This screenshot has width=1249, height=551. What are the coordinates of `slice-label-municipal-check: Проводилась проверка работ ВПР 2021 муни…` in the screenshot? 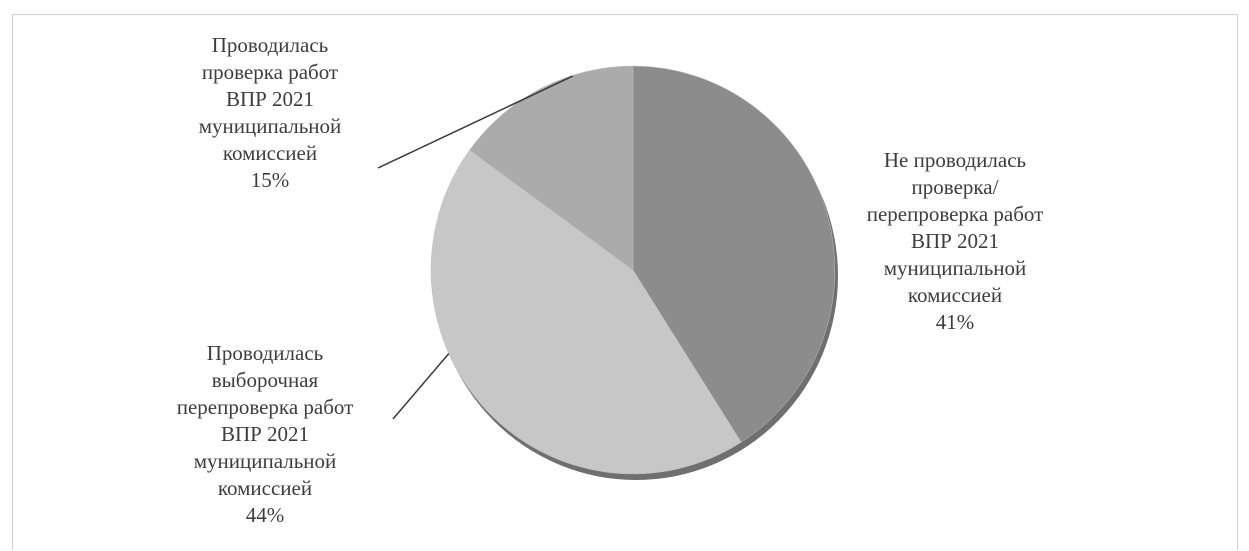 It's located at (270, 112).